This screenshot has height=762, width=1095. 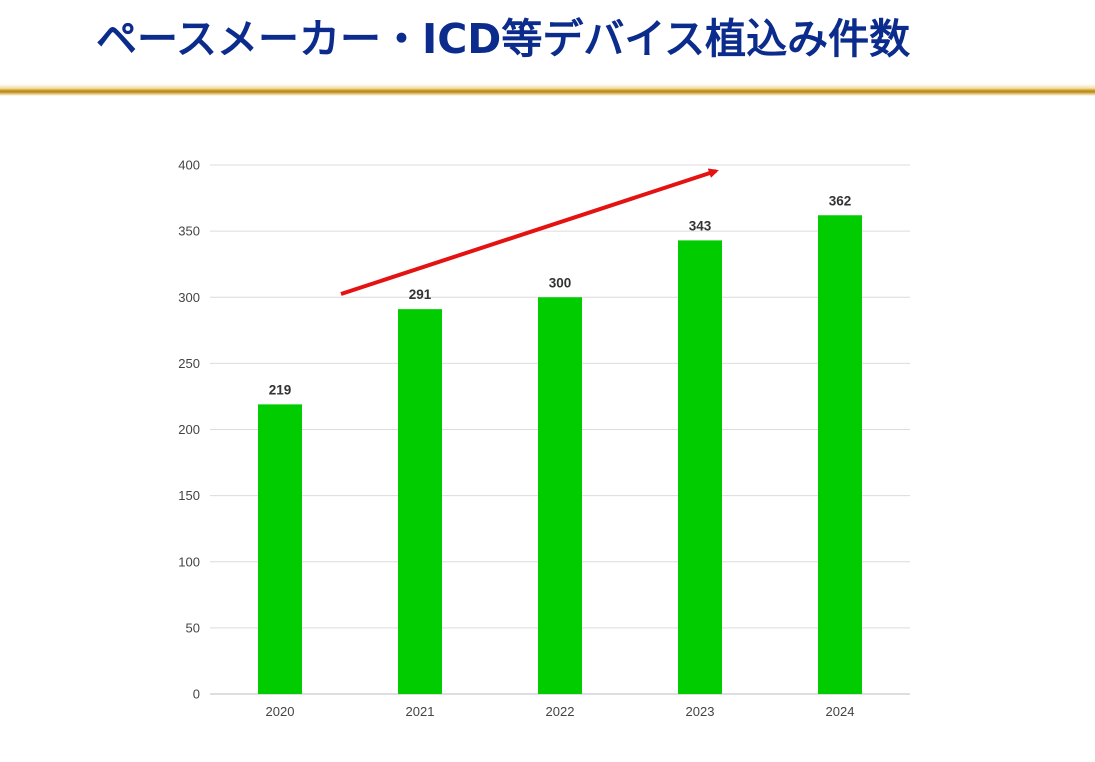 What do you see at coordinates (840, 711) in the screenshot?
I see `x-tick-label: 2024` at bounding box center [840, 711].